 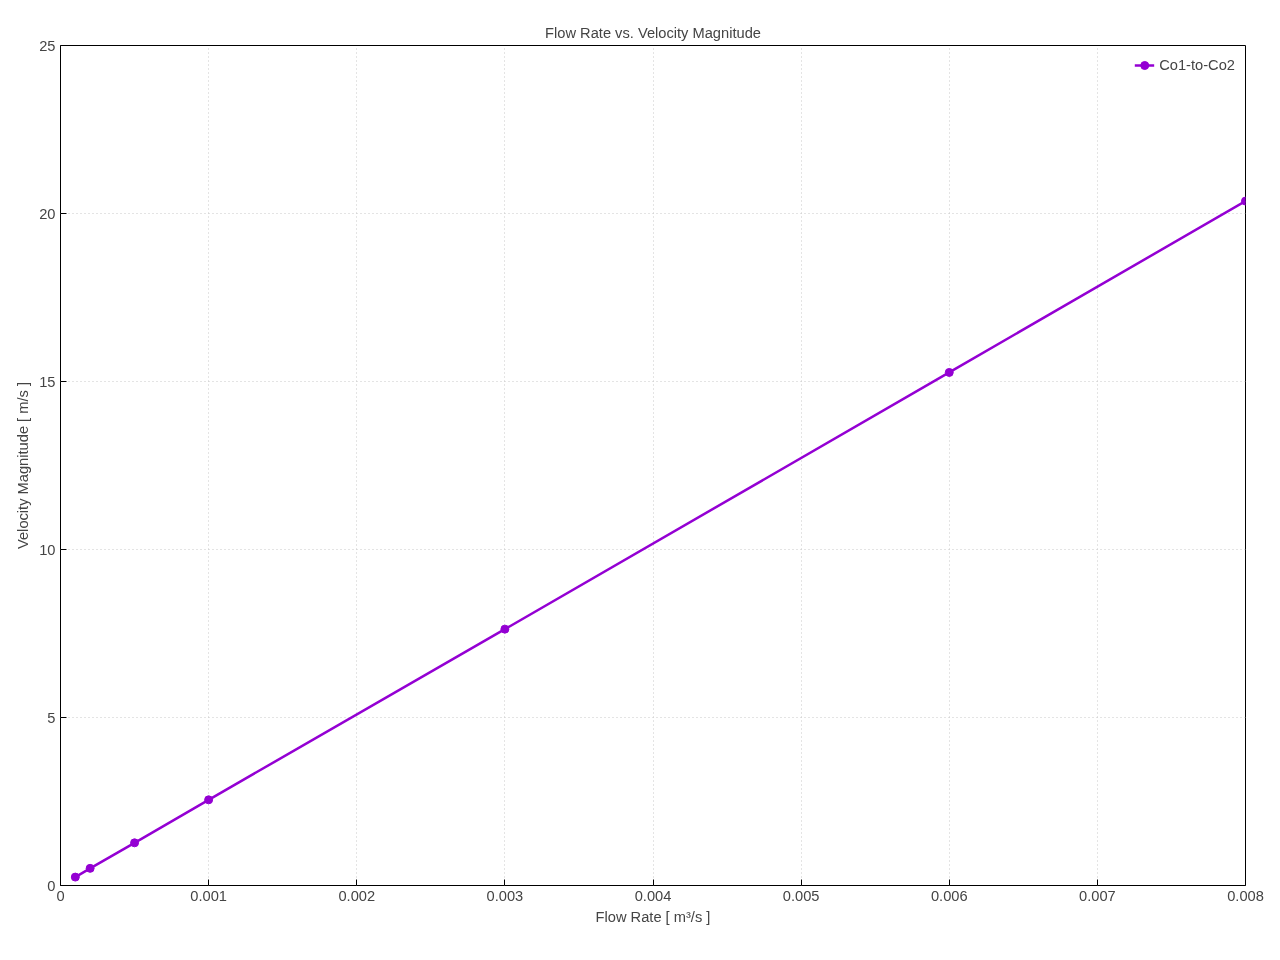 I want to click on y-tick-label: 25, so click(x=47, y=45).